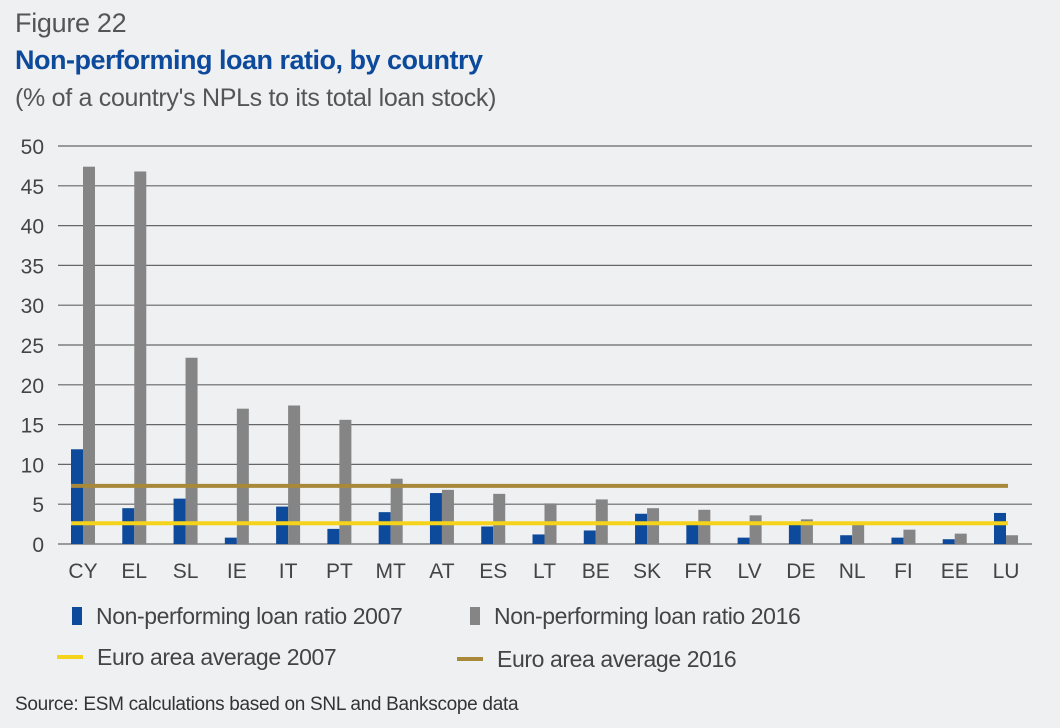 Image resolution: width=1060 pixels, height=728 pixels. I want to click on legend-swatch-npl-2016, so click(475, 616).